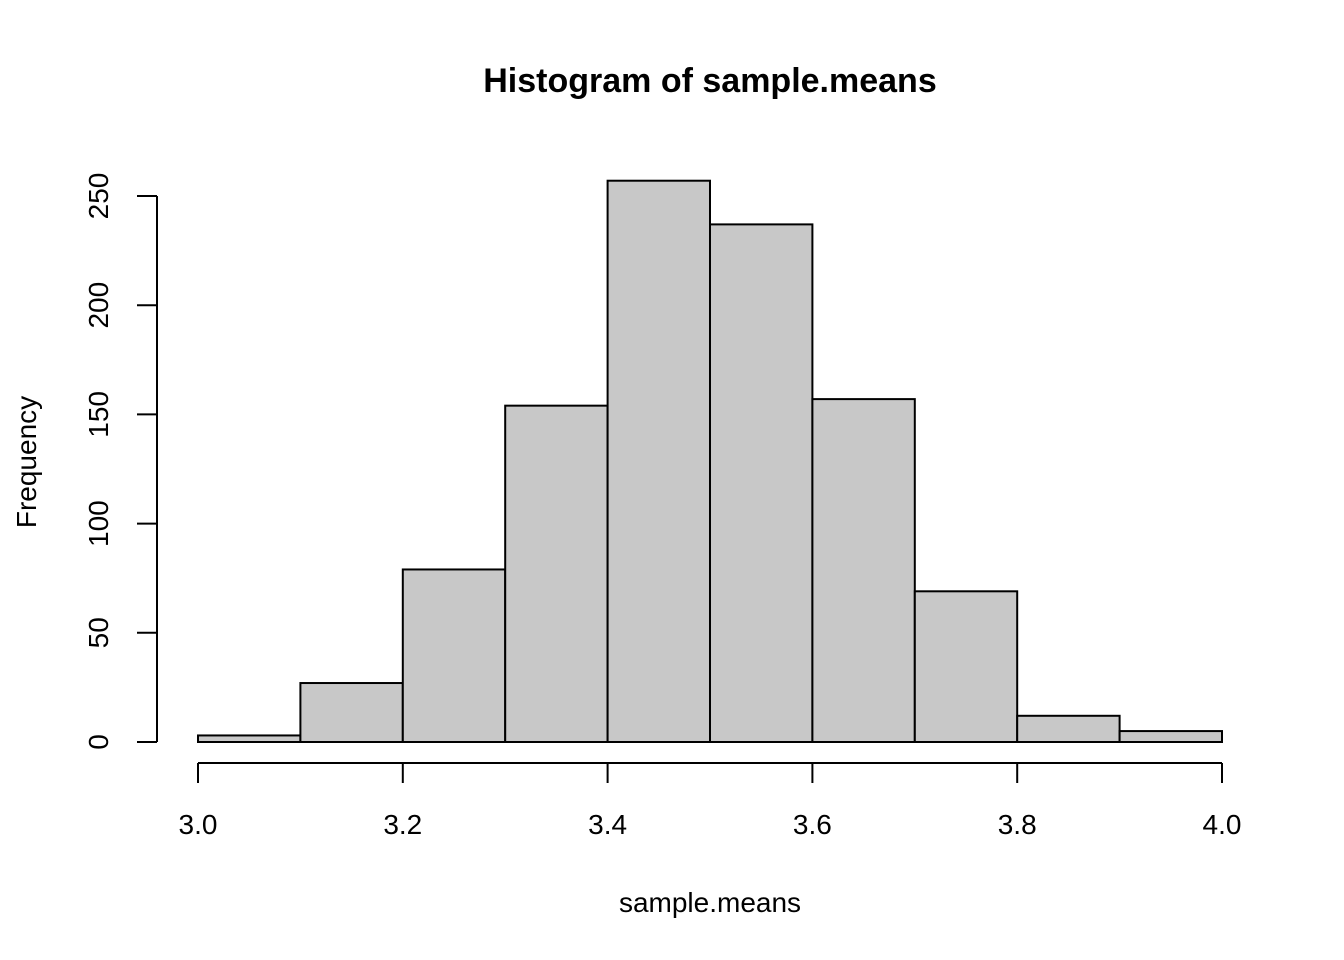 The height and width of the screenshot is (960, 1344). I want to click on y-tick-label: 50, so click(98, 632).